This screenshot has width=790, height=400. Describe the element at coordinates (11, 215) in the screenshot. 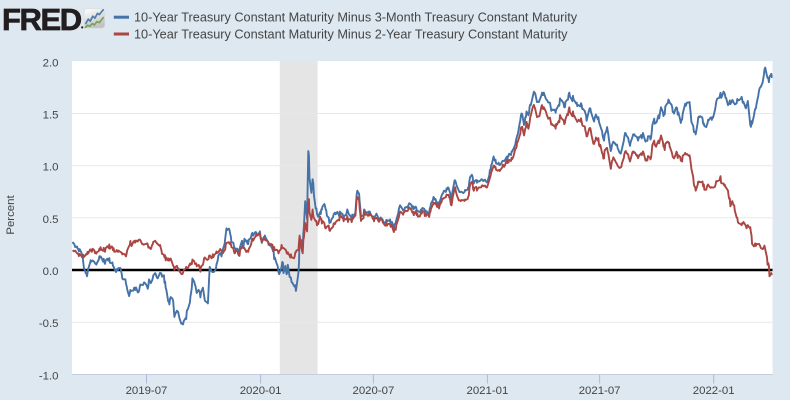

I see `svg-text: Percent` at that location.